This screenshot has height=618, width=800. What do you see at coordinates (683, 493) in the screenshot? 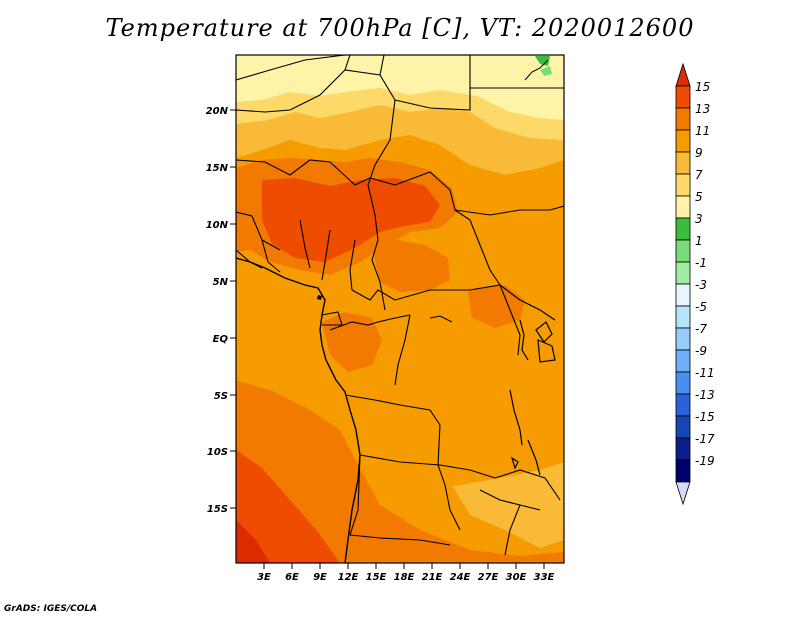
I see `colorbar-bottom-arrow` at bounding box center [683, 493].